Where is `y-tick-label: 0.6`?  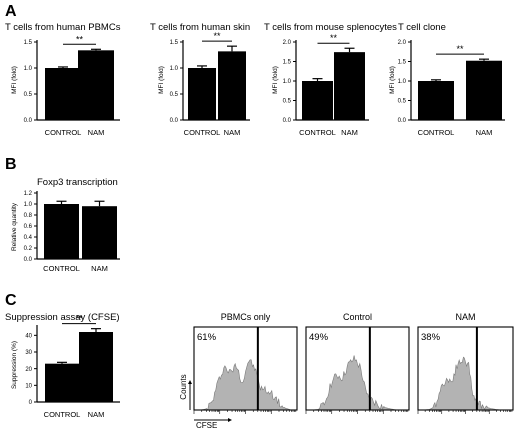
y-tick-label: 0.6 is located at coordinates (28, 227).